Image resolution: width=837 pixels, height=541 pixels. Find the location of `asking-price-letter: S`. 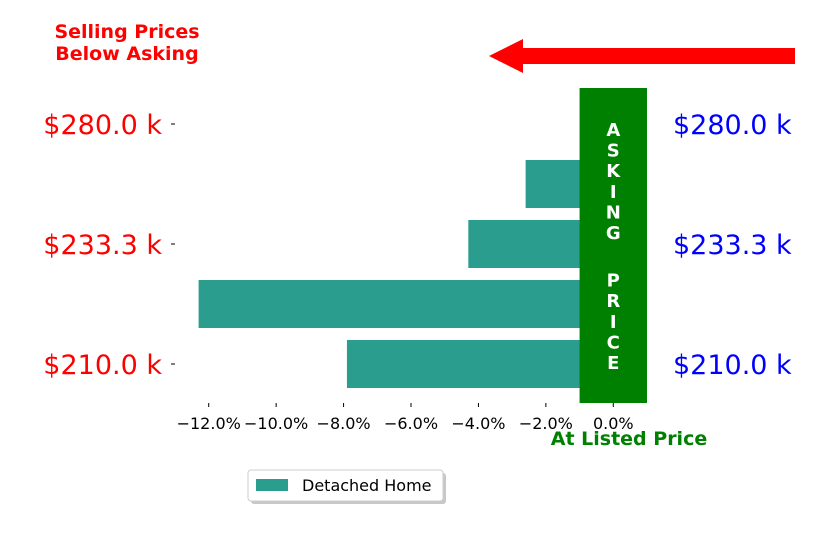

asking-price-letter: S is located at coordinates (613, 151).